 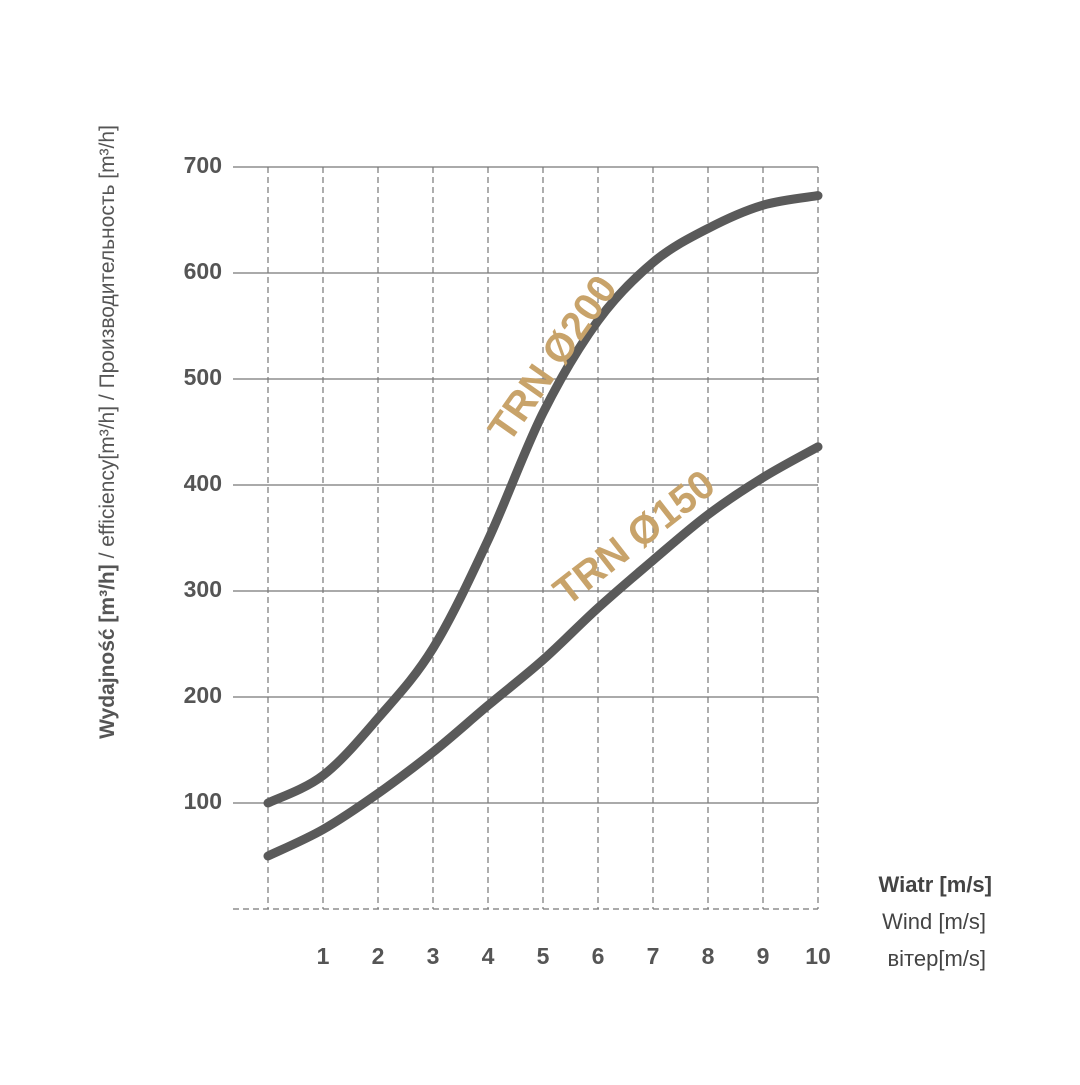 What do you see at coordinates (203, 801) in the screenshot?
I see `y-tick-label: 100` at bounding box center [203, 801].